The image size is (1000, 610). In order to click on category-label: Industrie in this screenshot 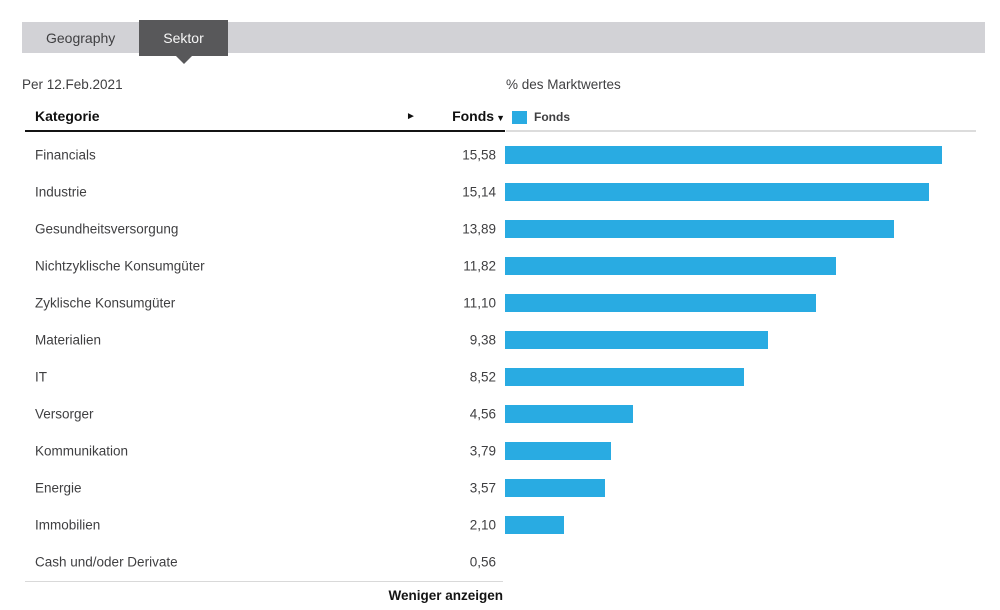, I will do `click(61, 191)`.